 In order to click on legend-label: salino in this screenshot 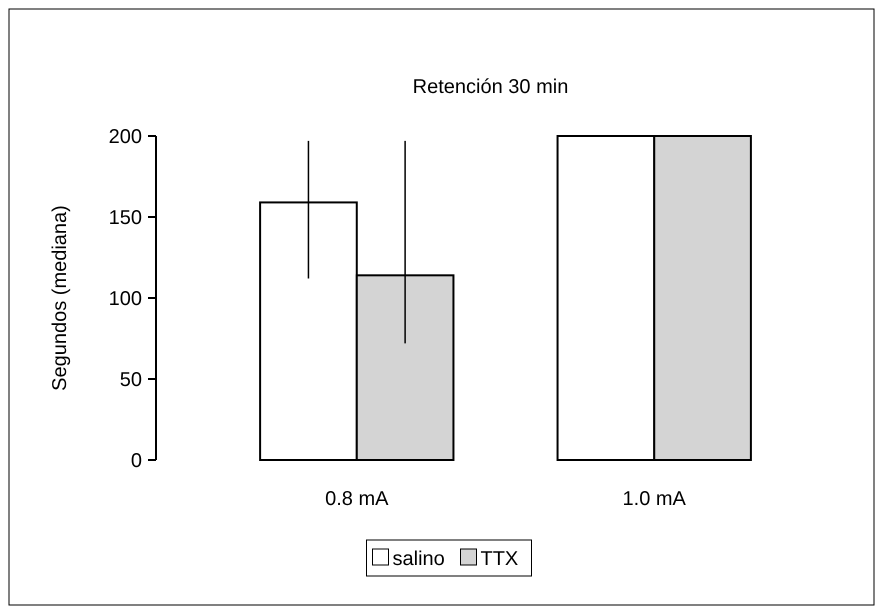, I will do `click(418, 559)`.